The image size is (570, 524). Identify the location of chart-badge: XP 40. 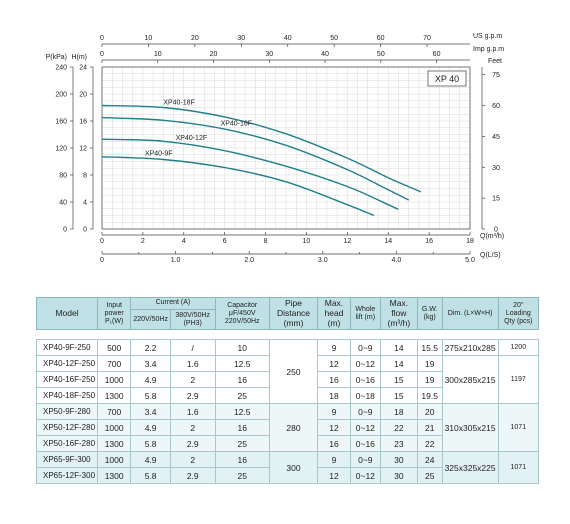
(447, 79).